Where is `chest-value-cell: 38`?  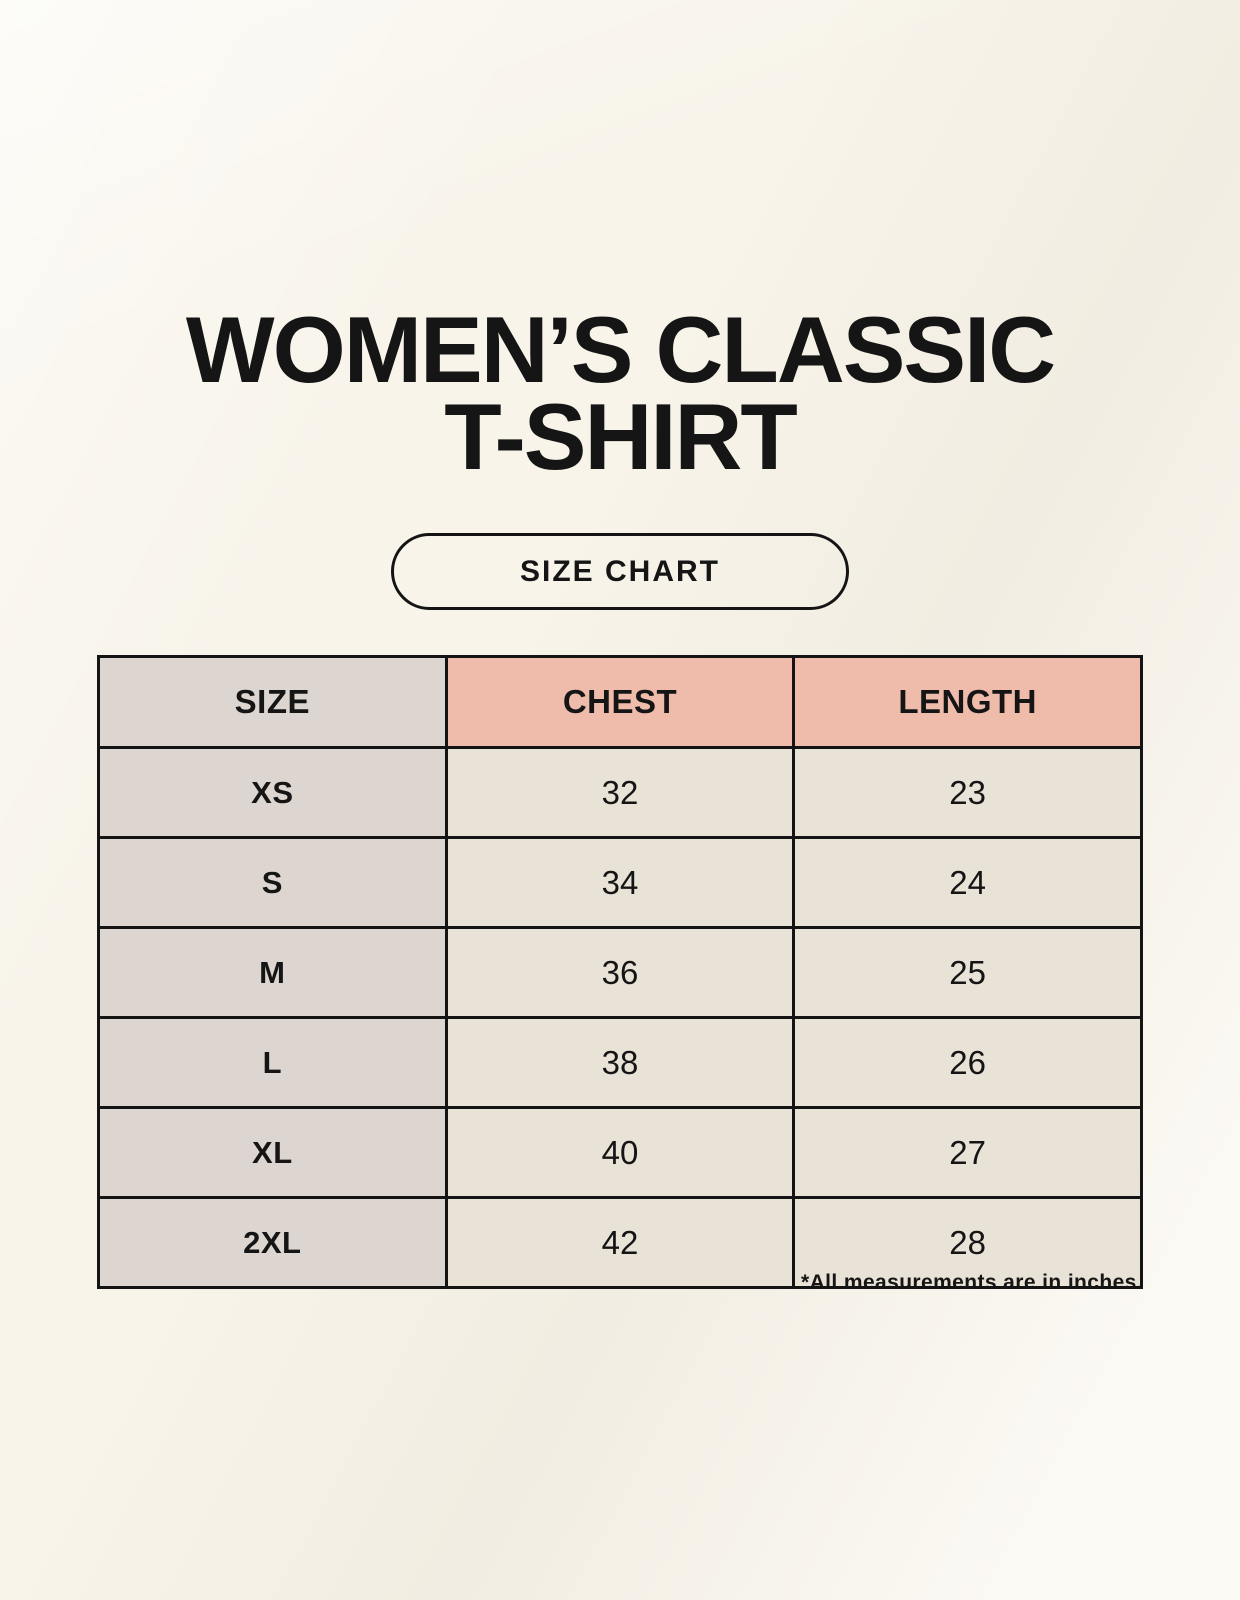 chest-value-cell: 38 is located at coordinates (620, 1062).